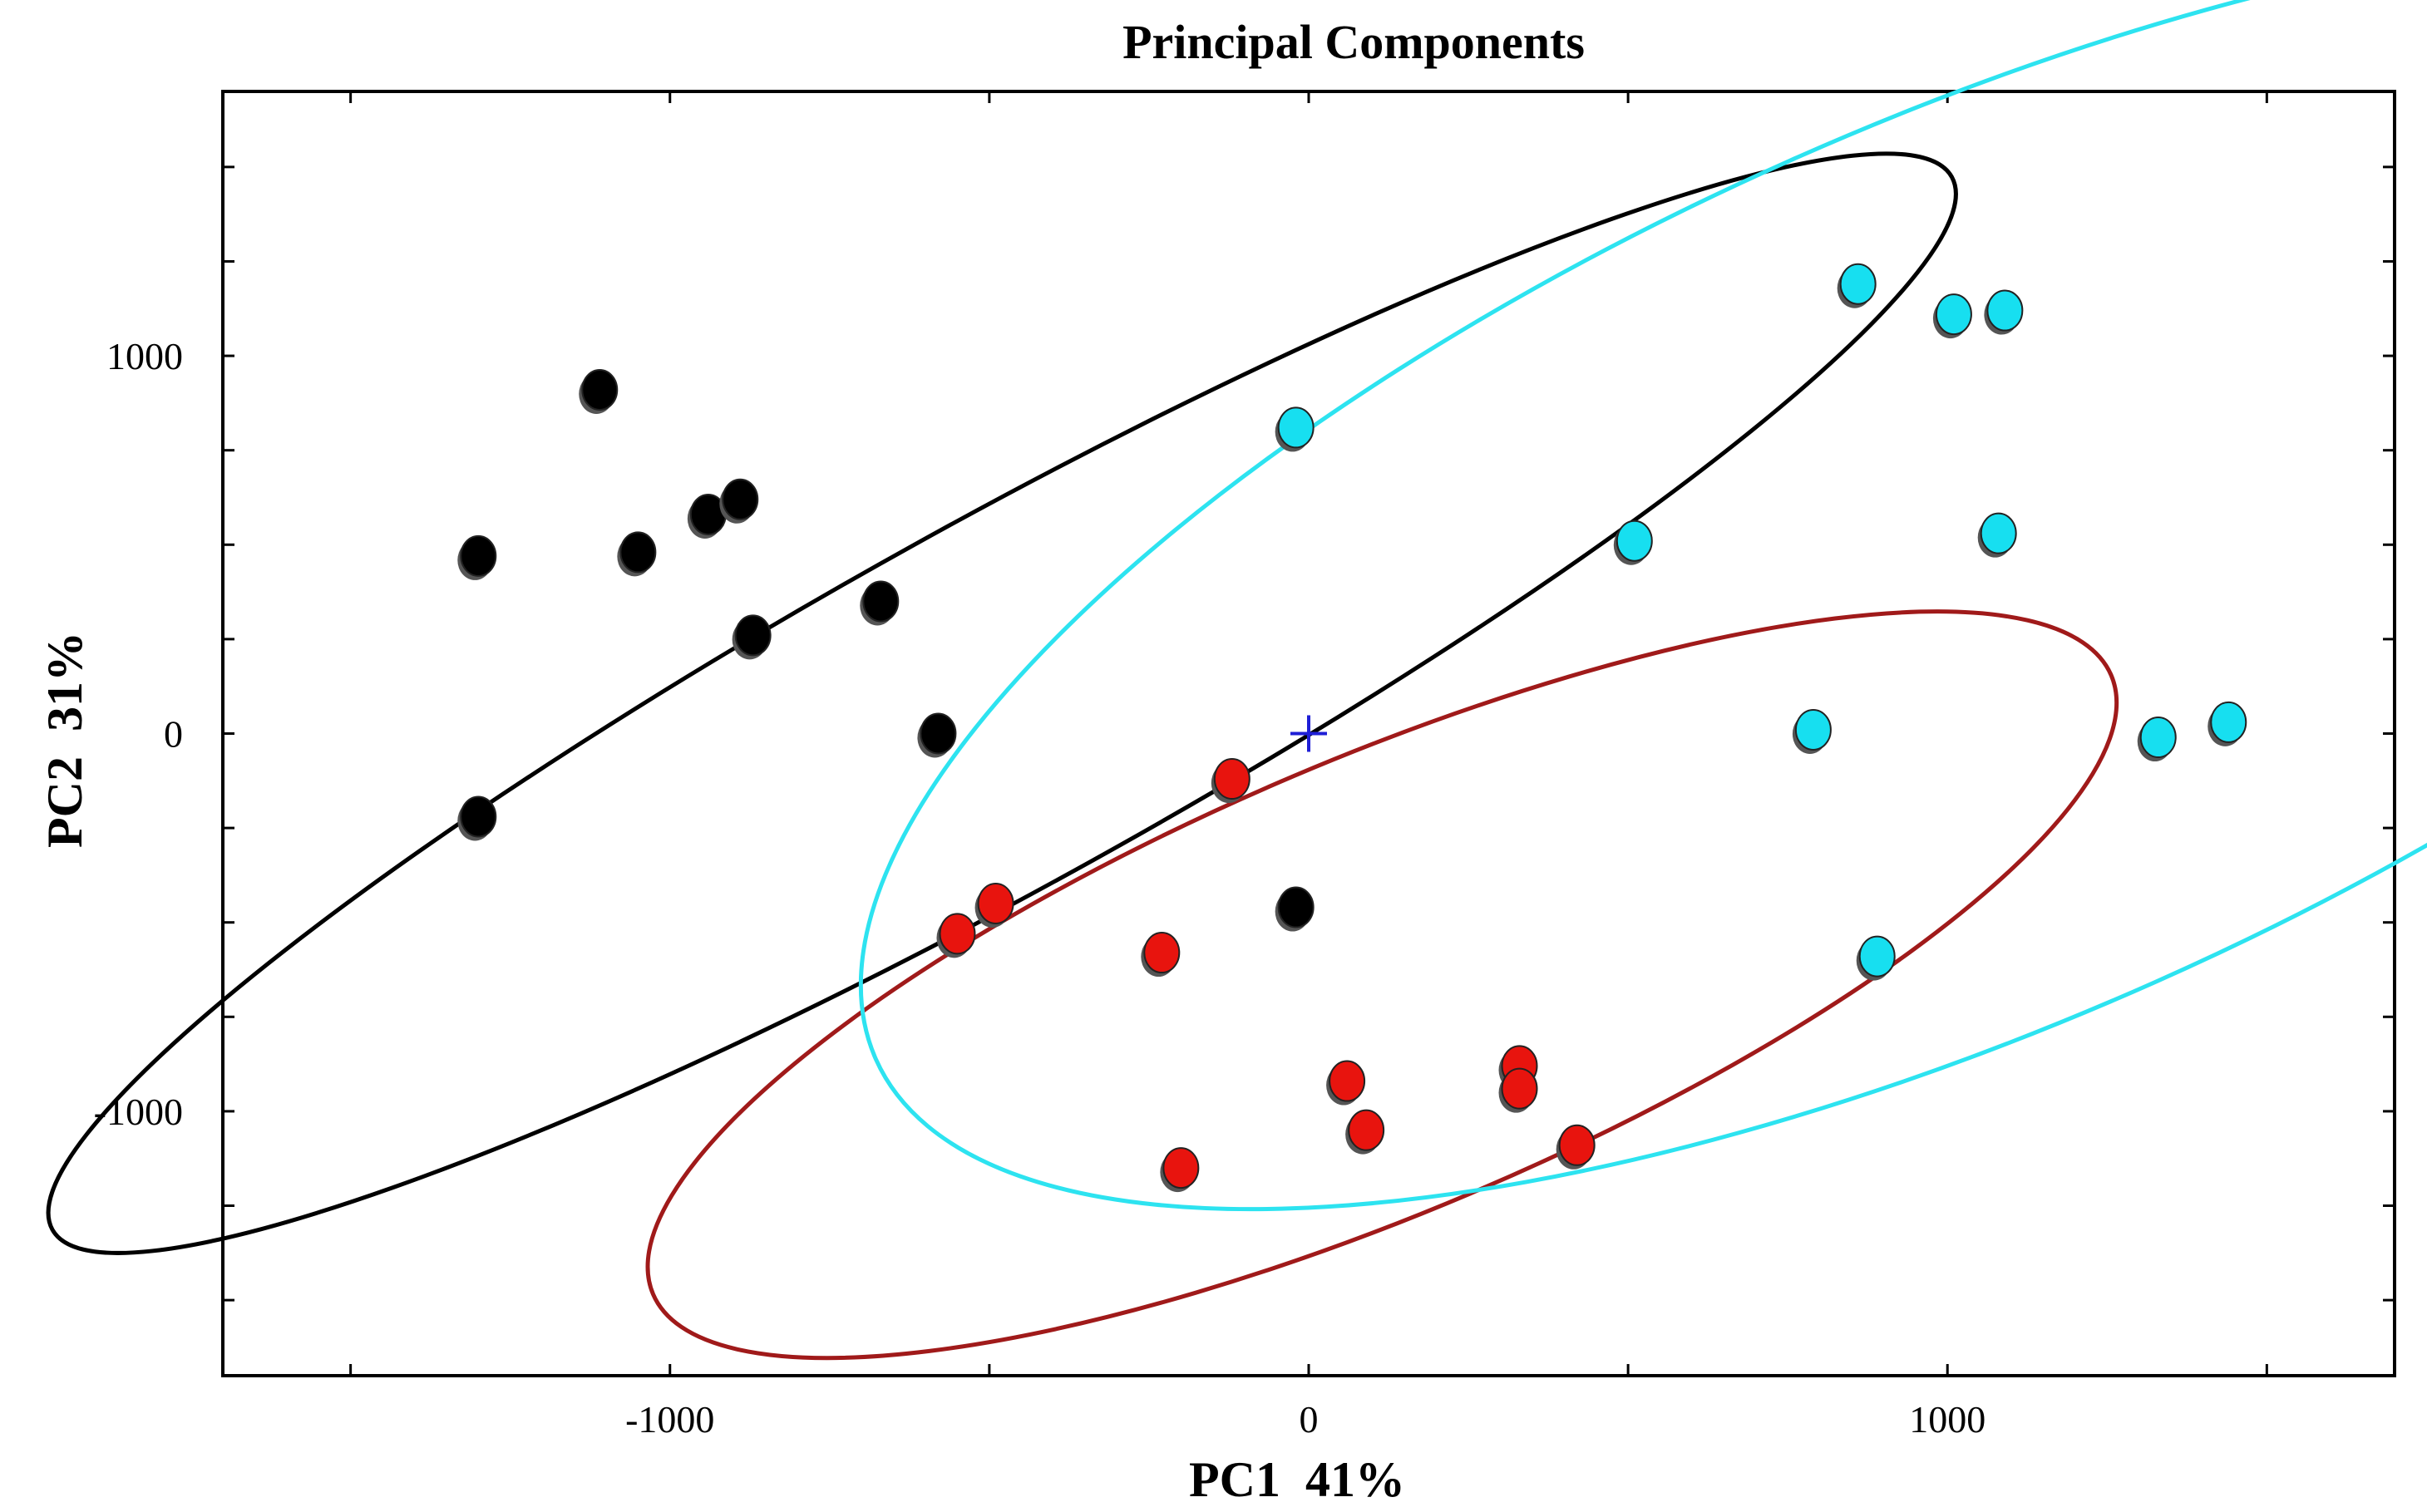  Describe the element at coordinates (1353, 42) in the screenshot. I see `chart-title: Principal Components` at that location.